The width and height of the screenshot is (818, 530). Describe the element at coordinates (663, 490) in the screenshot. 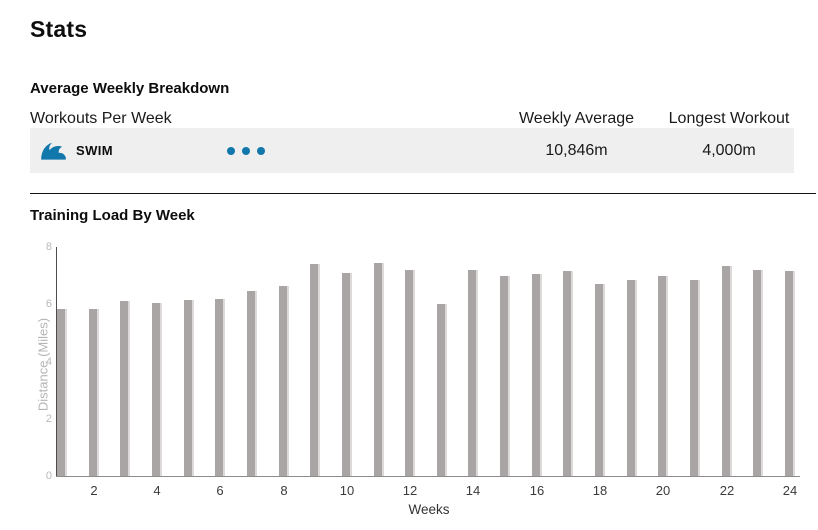

I see `x-tick-label-20: 20` at that location.